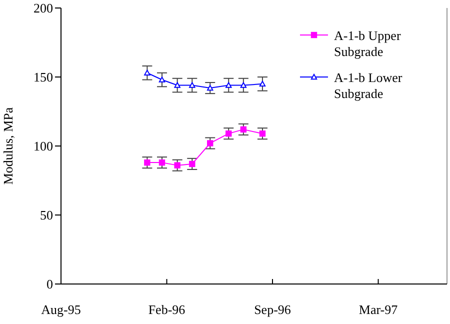  What do you see at coordinates (368, 44) in the screenshot?
I see `legend-label: A-1-b Upper Subgrade` at bounding box center [368, 44].